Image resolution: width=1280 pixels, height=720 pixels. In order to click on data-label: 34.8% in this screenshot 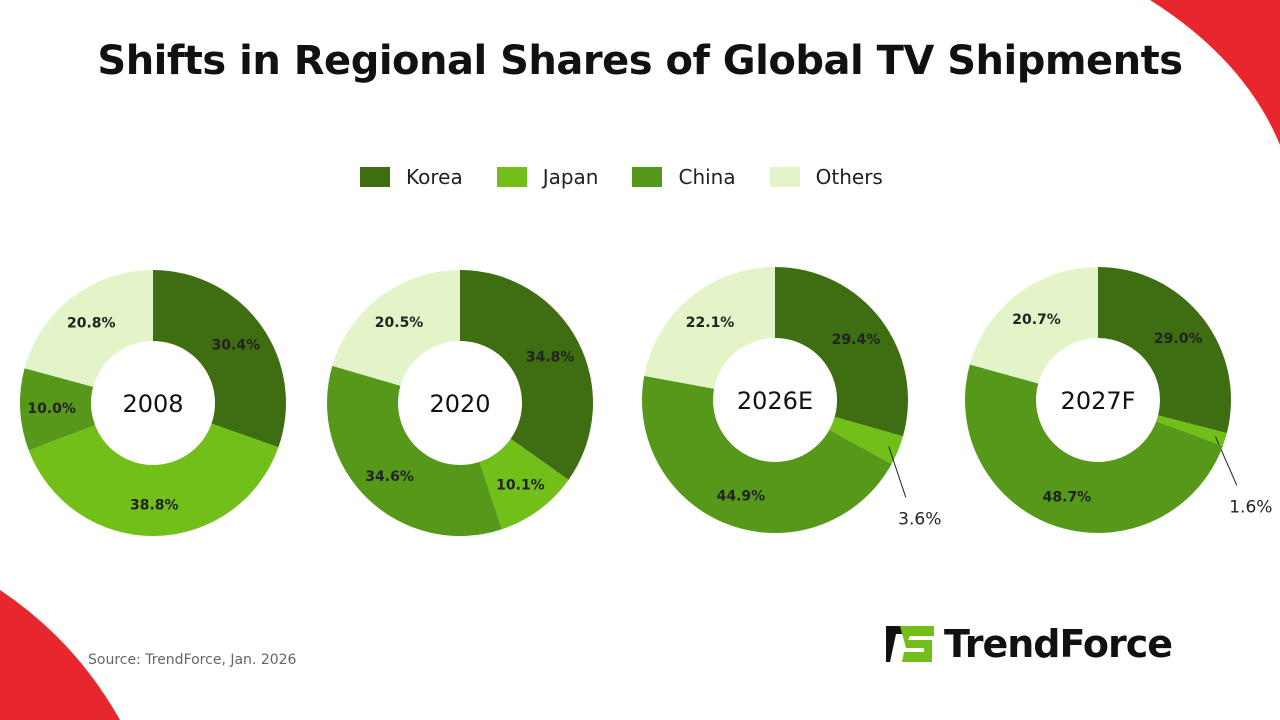, I will do `click(550, 357)`.